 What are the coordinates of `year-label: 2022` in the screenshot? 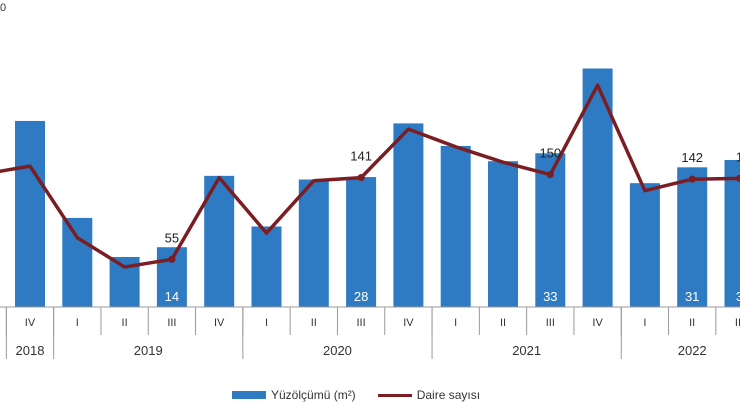 It's located at (692, 350).